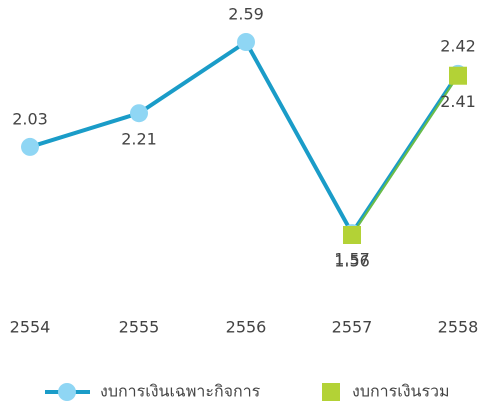 Image resolution: width=488 pixels, height=405 pixels. What do you see at coordinates (401, 391) in the screenshot?
I see `legend-label: งบการเงินรวม` at bounding box center [401, 391].